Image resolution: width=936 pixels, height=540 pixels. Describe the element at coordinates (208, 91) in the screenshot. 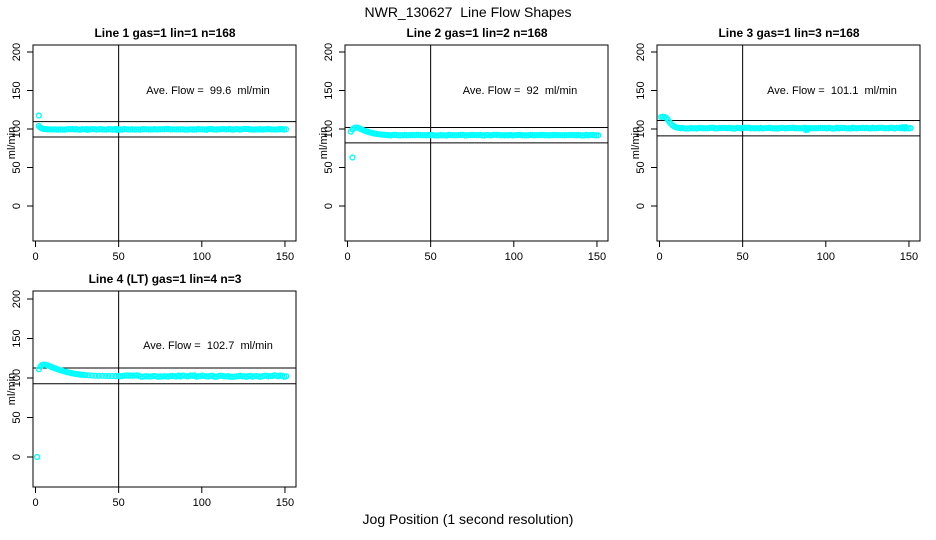

I see `plot1-average-flow-annotation: Ave. Flow = 99.6 ml/min` at that location.